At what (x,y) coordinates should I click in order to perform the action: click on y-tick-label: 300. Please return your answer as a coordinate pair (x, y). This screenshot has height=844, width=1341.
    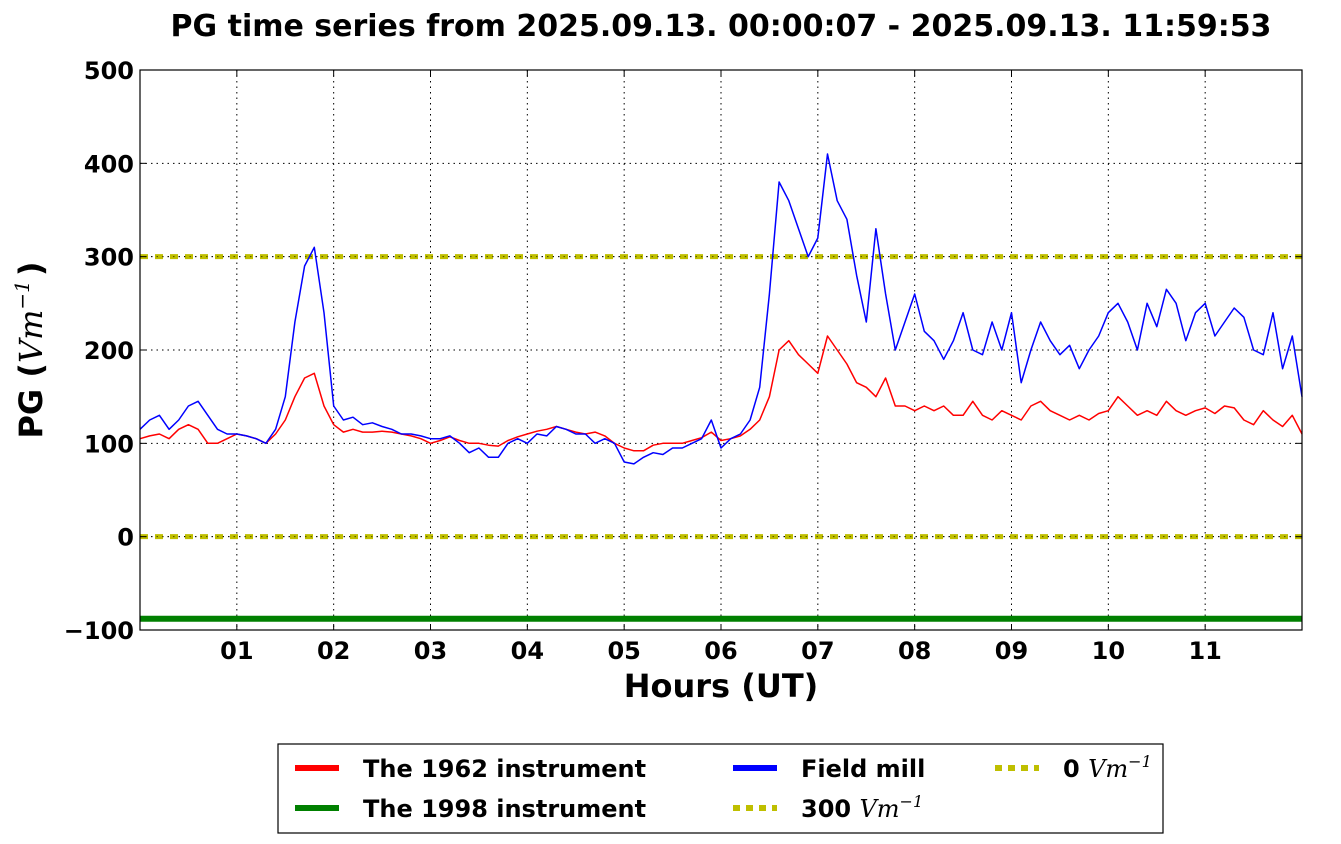
    Looking at the image, I should click on (109, 258).